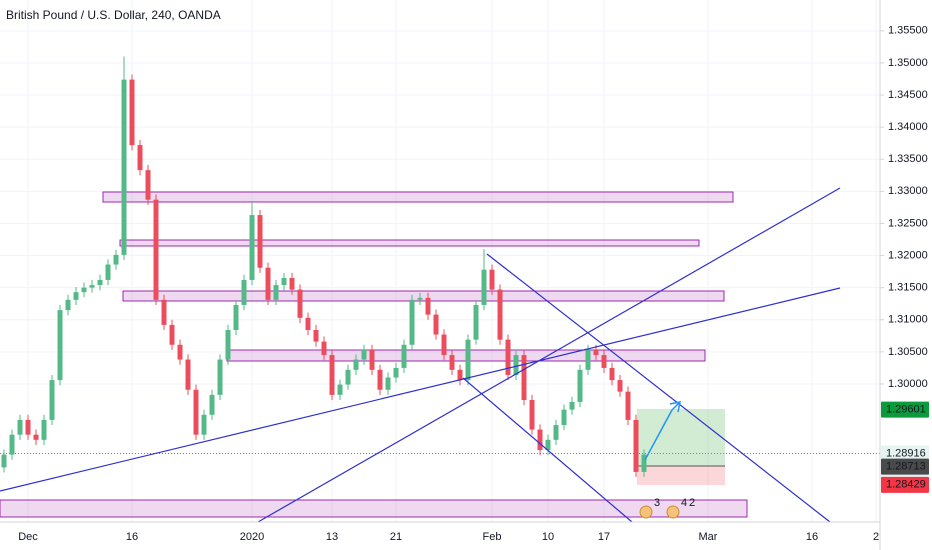 This screenshot has height=550, width=932. I want to click on time-axis, so click(440, 536).